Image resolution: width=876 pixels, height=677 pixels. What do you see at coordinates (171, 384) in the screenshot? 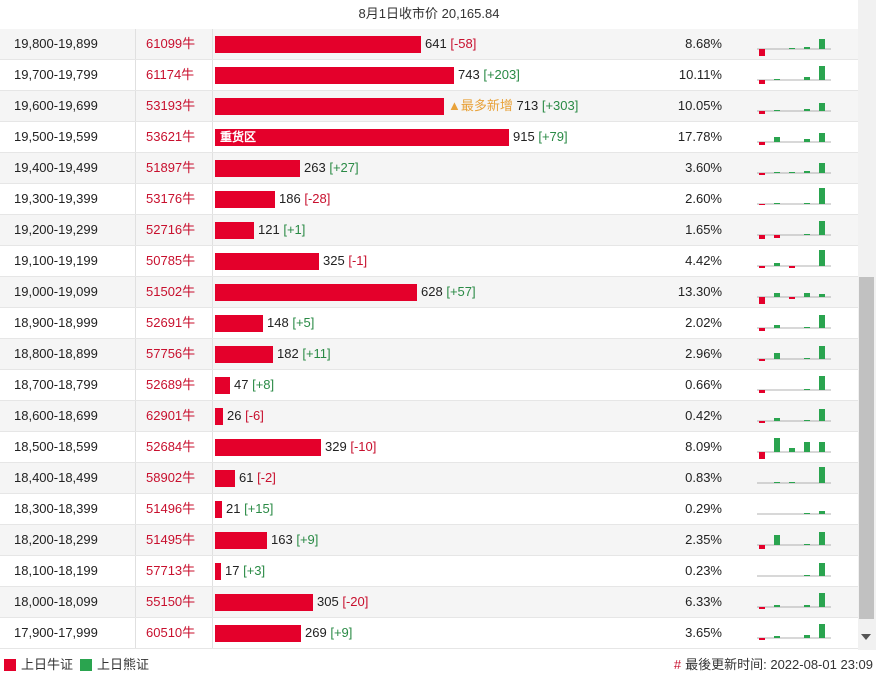
I see `bull-count-link: 52689牛` at bounding box center [171, 384].